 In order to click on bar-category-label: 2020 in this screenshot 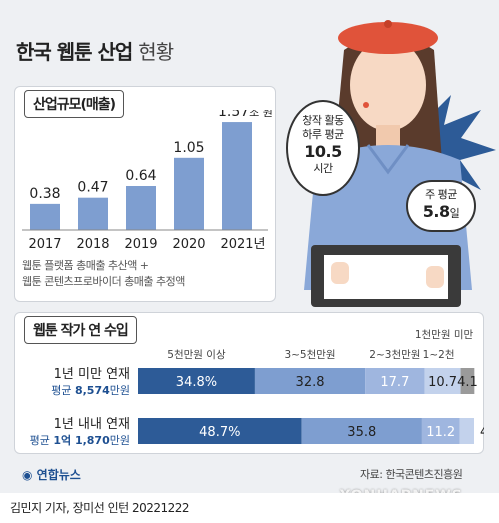, I will do `click(188, 244)`.